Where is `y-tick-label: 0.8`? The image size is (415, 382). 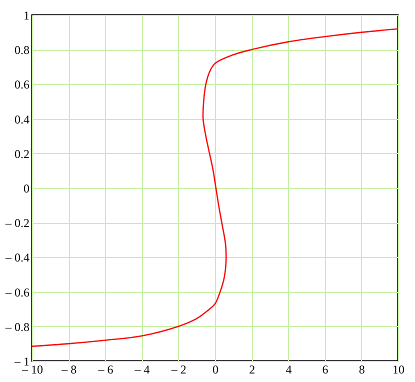 y-tick-label: 0.8 is located at coordinates (22, 50).